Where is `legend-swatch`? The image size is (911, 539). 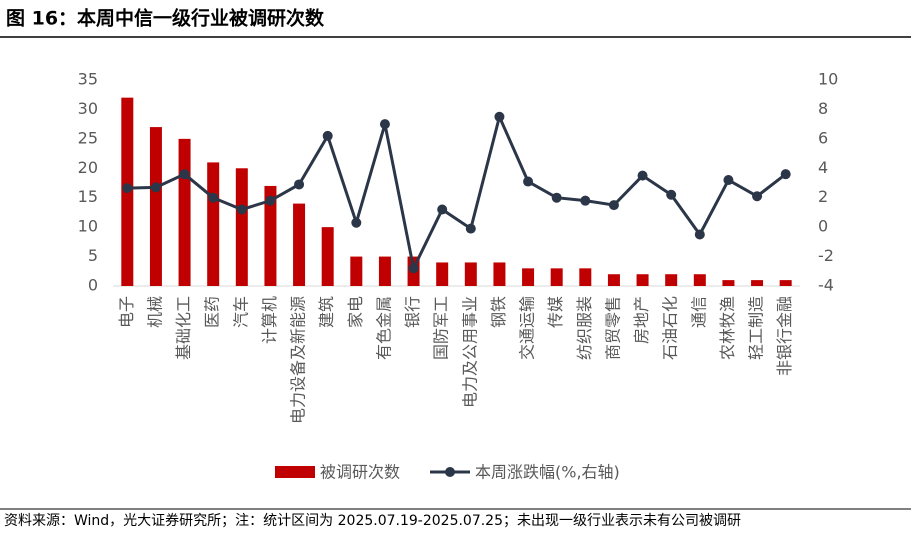 legend-swatch is located at coordinates (295, 472).